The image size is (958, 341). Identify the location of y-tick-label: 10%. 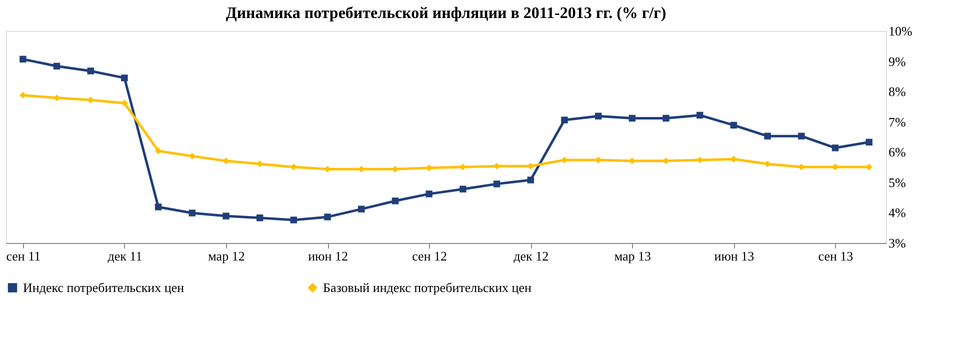
(900, 31).